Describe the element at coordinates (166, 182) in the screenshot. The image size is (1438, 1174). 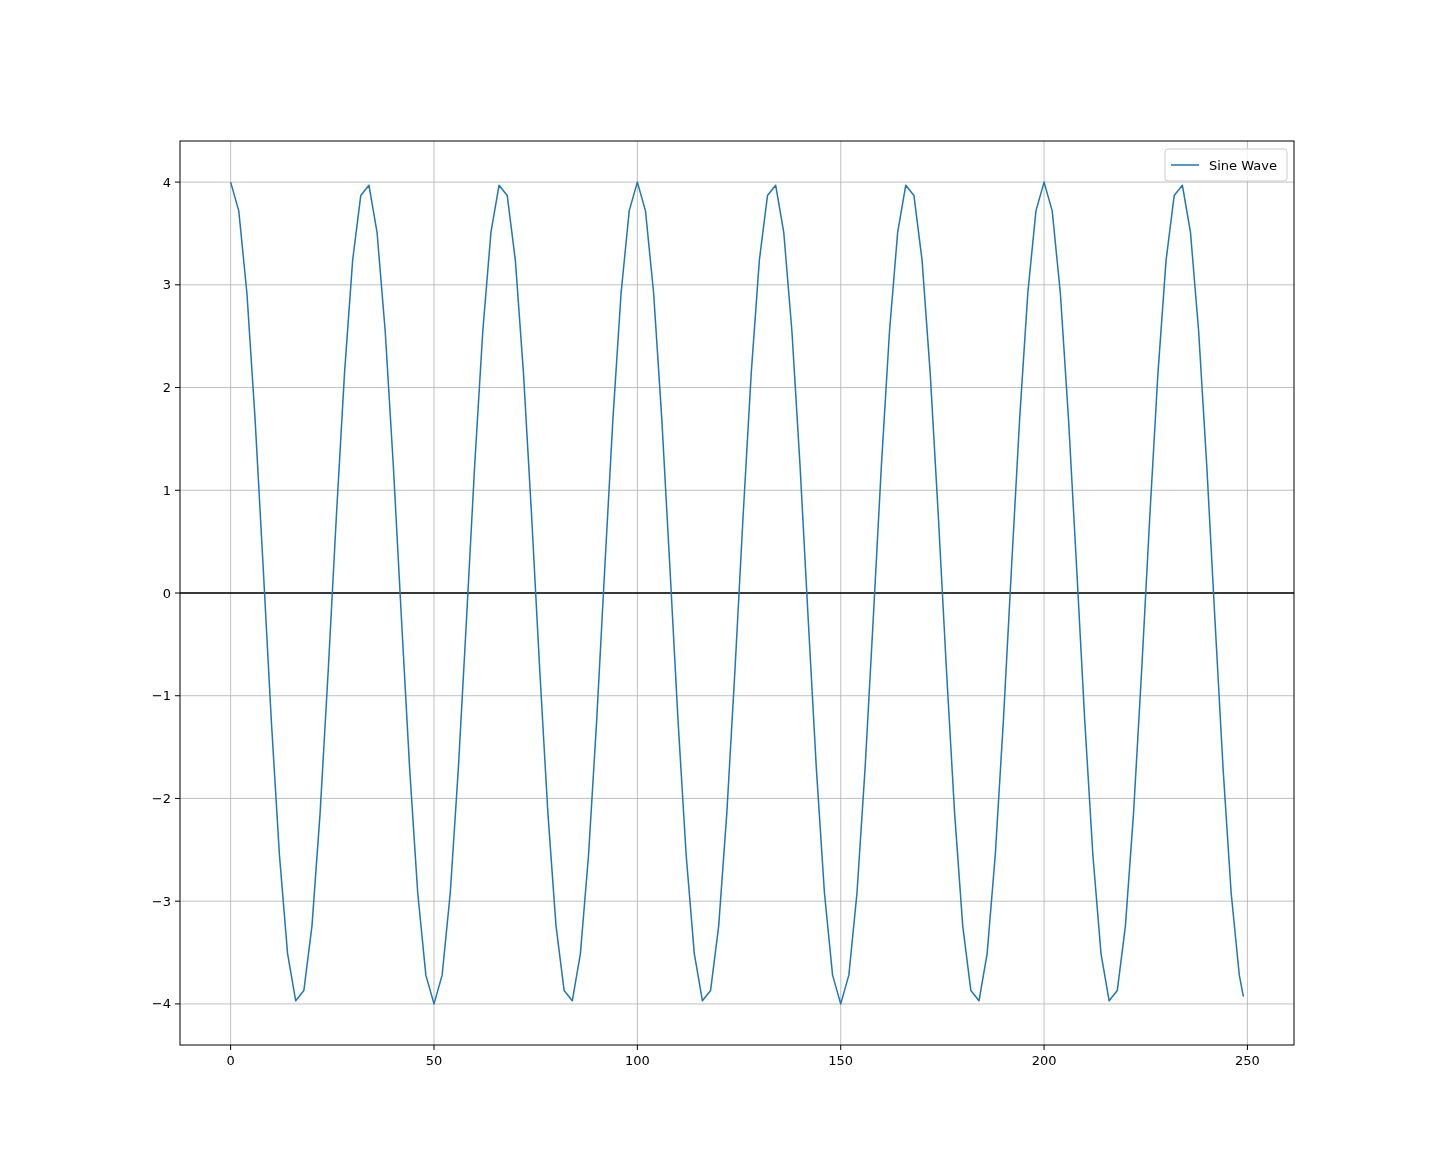
I see `y-tick-label: 4` at that location.